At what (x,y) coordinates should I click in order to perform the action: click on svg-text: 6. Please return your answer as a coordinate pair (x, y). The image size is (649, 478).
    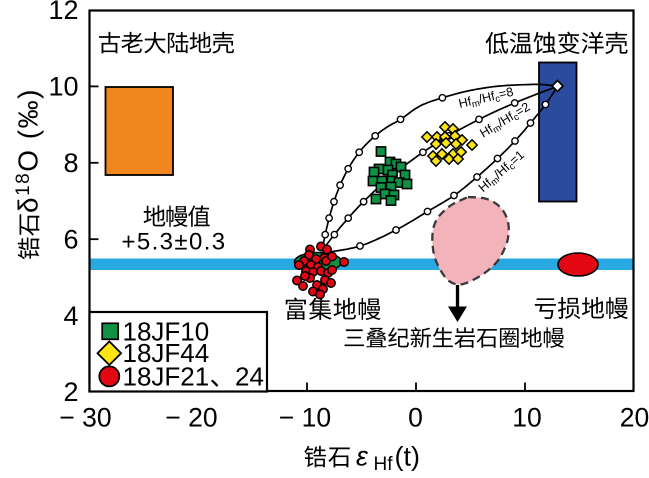
    Looking at the image, I should click on (70, 240).